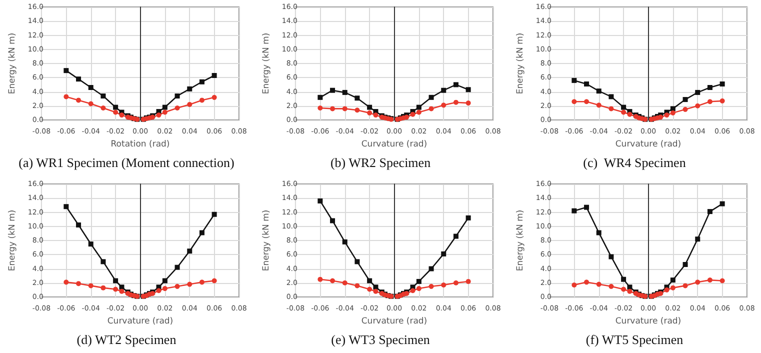 Image resolution: width=761 pixels, height=353 pixels. Describe the element at coordinates (380, 339) in the screenshot. I see `text: (e) WT3 Specimen` at that location.